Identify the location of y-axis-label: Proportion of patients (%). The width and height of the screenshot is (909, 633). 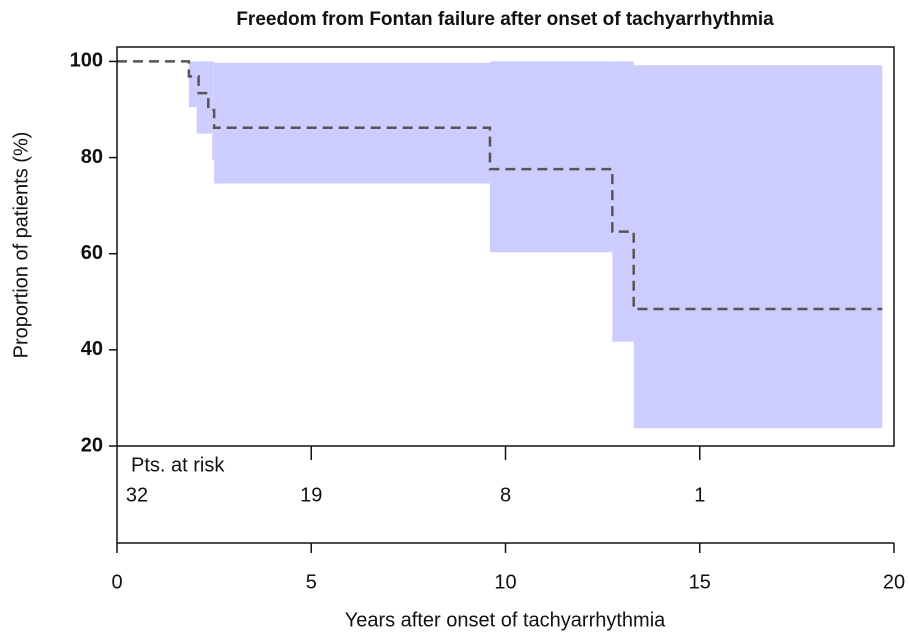
(21, 245).